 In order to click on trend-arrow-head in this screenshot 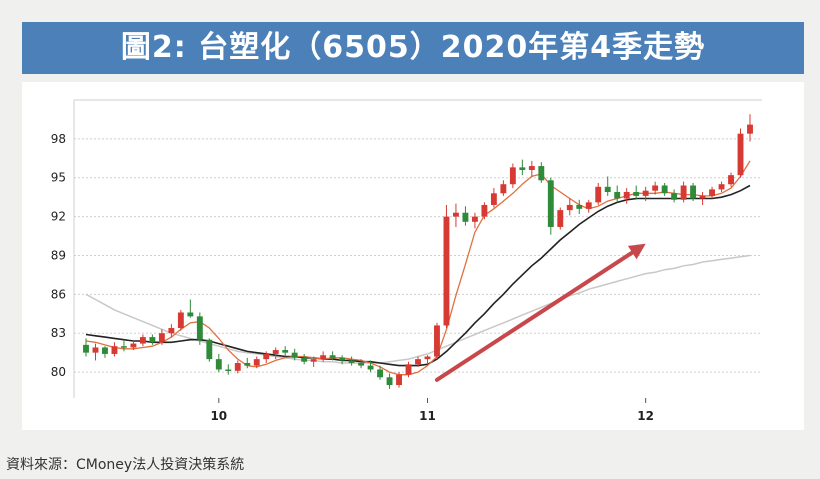, I will do `click(636, 251)`.